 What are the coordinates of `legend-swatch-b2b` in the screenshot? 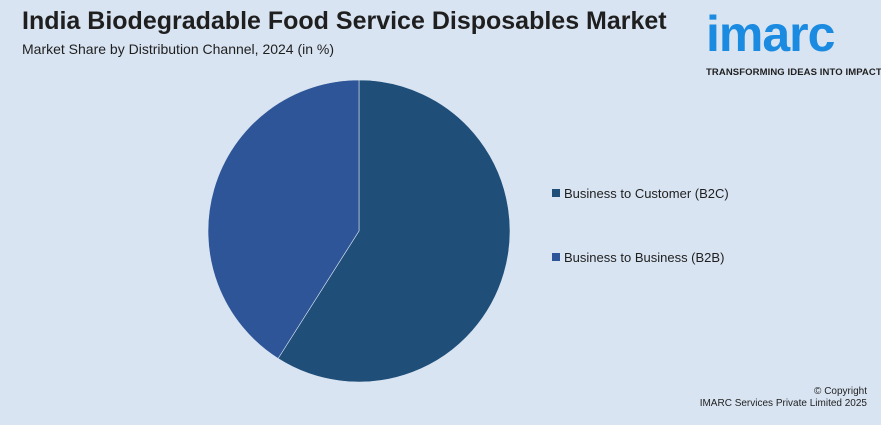 It's located at (556, 257).